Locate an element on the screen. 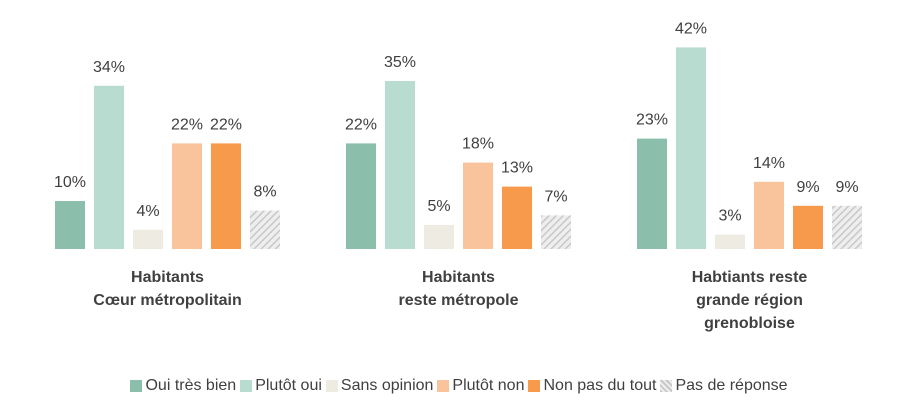 Image resolution: width=922 pixels, height=405 pixels. value-label: 5% is located at coordinates (438, 206).